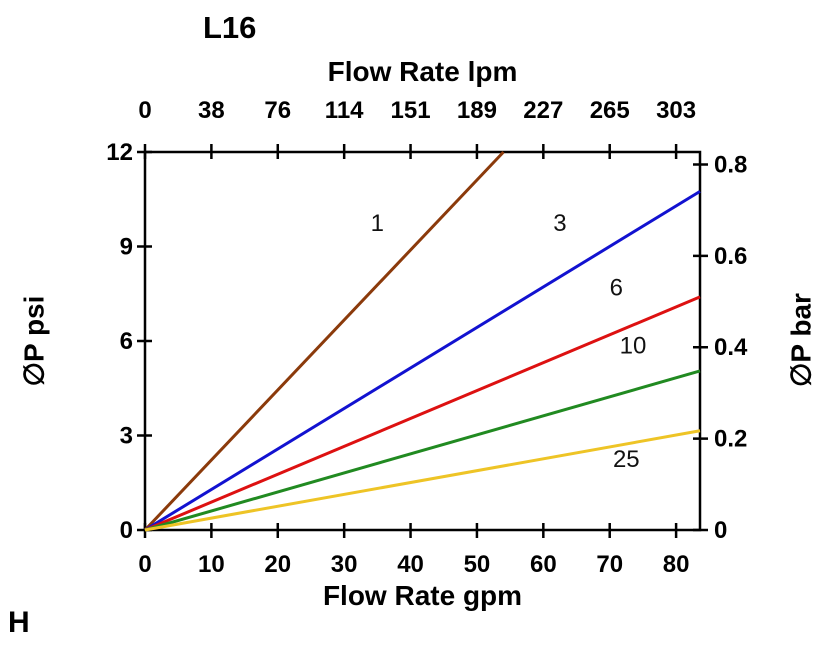 This screenshot has height=646, width=838. I want to click on left-tick-label: 6, so click(126, 341).